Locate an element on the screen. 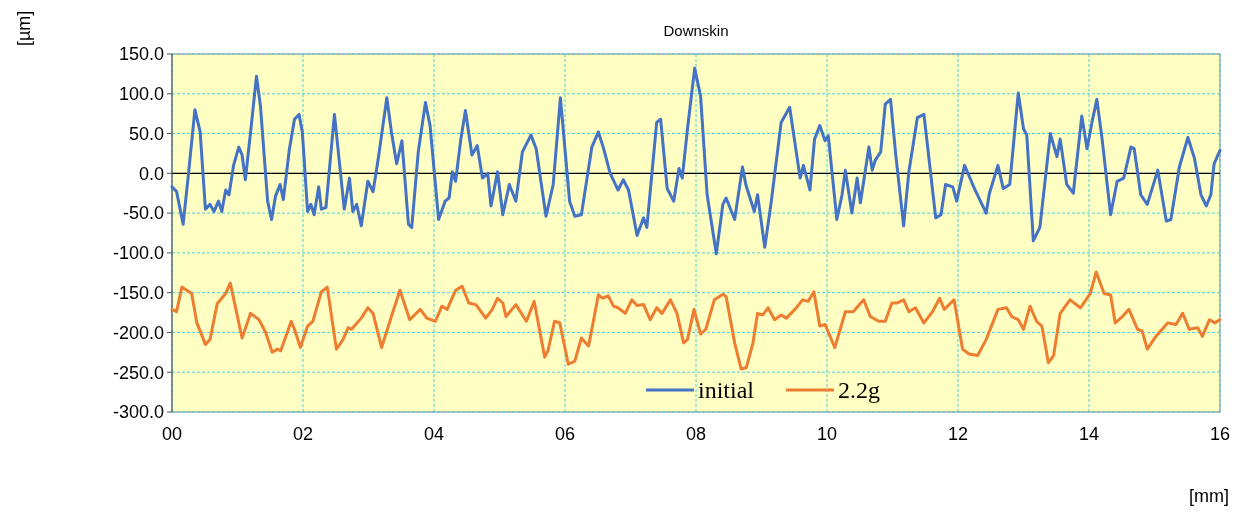 The height and width of the screenshot is (520, 1245). x-axis-title: [mm] is located at coordinates (1209, 496).